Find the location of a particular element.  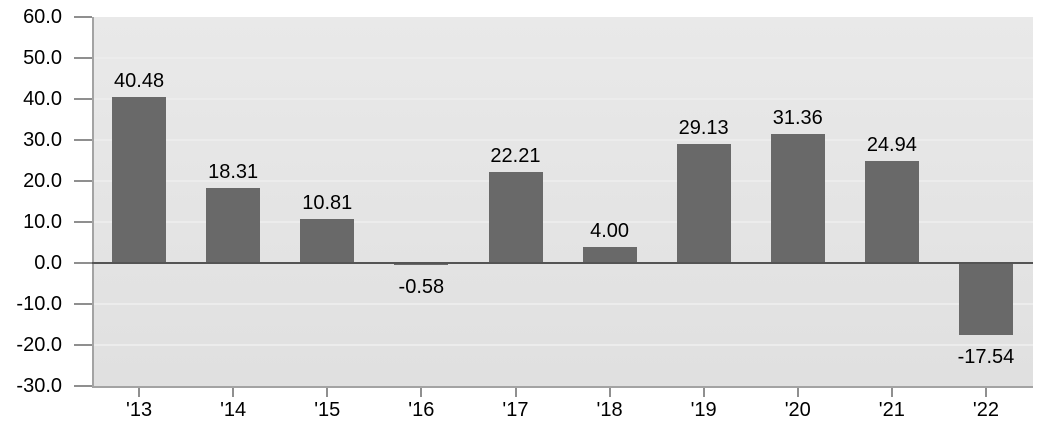

x-axis-label: '20 is located at coordinates (797, 410).